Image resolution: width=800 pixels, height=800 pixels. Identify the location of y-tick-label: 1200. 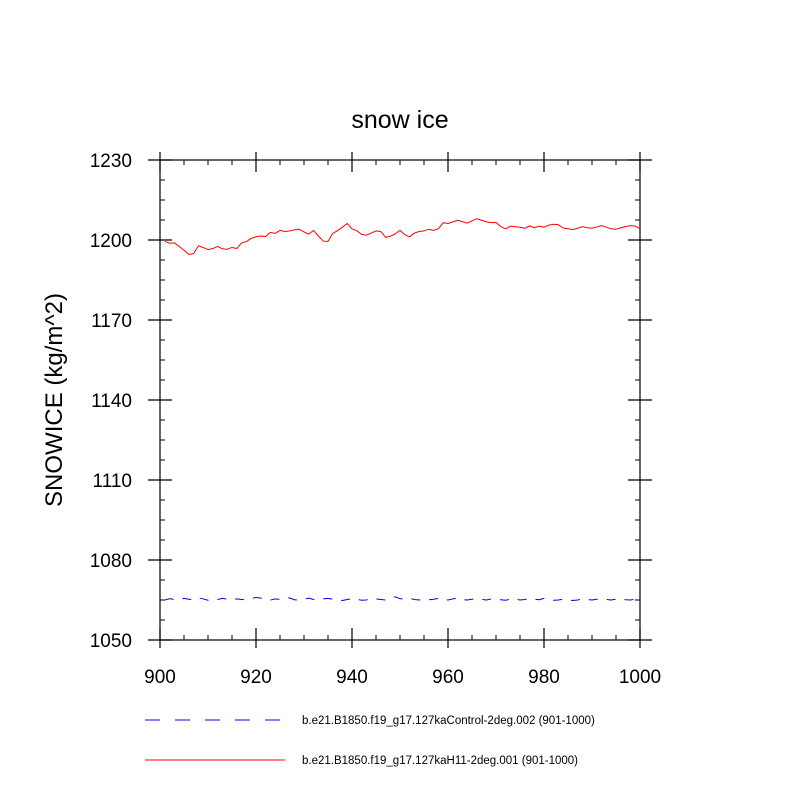
(111, 241).